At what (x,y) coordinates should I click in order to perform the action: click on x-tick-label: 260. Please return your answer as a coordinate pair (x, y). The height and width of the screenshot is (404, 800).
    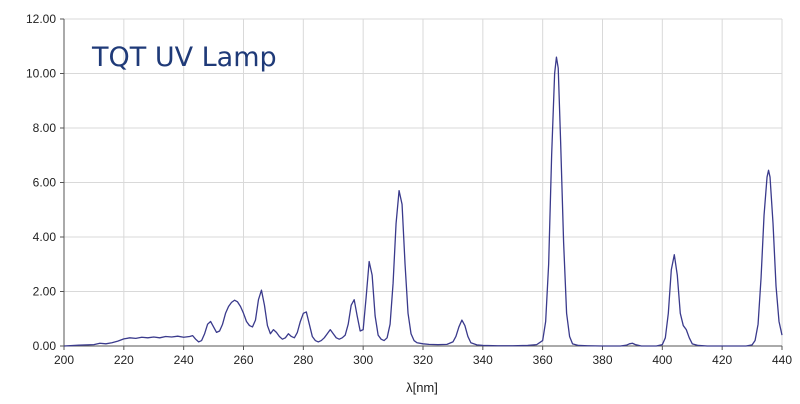
    Looking at the image, I should click on (243, 360).